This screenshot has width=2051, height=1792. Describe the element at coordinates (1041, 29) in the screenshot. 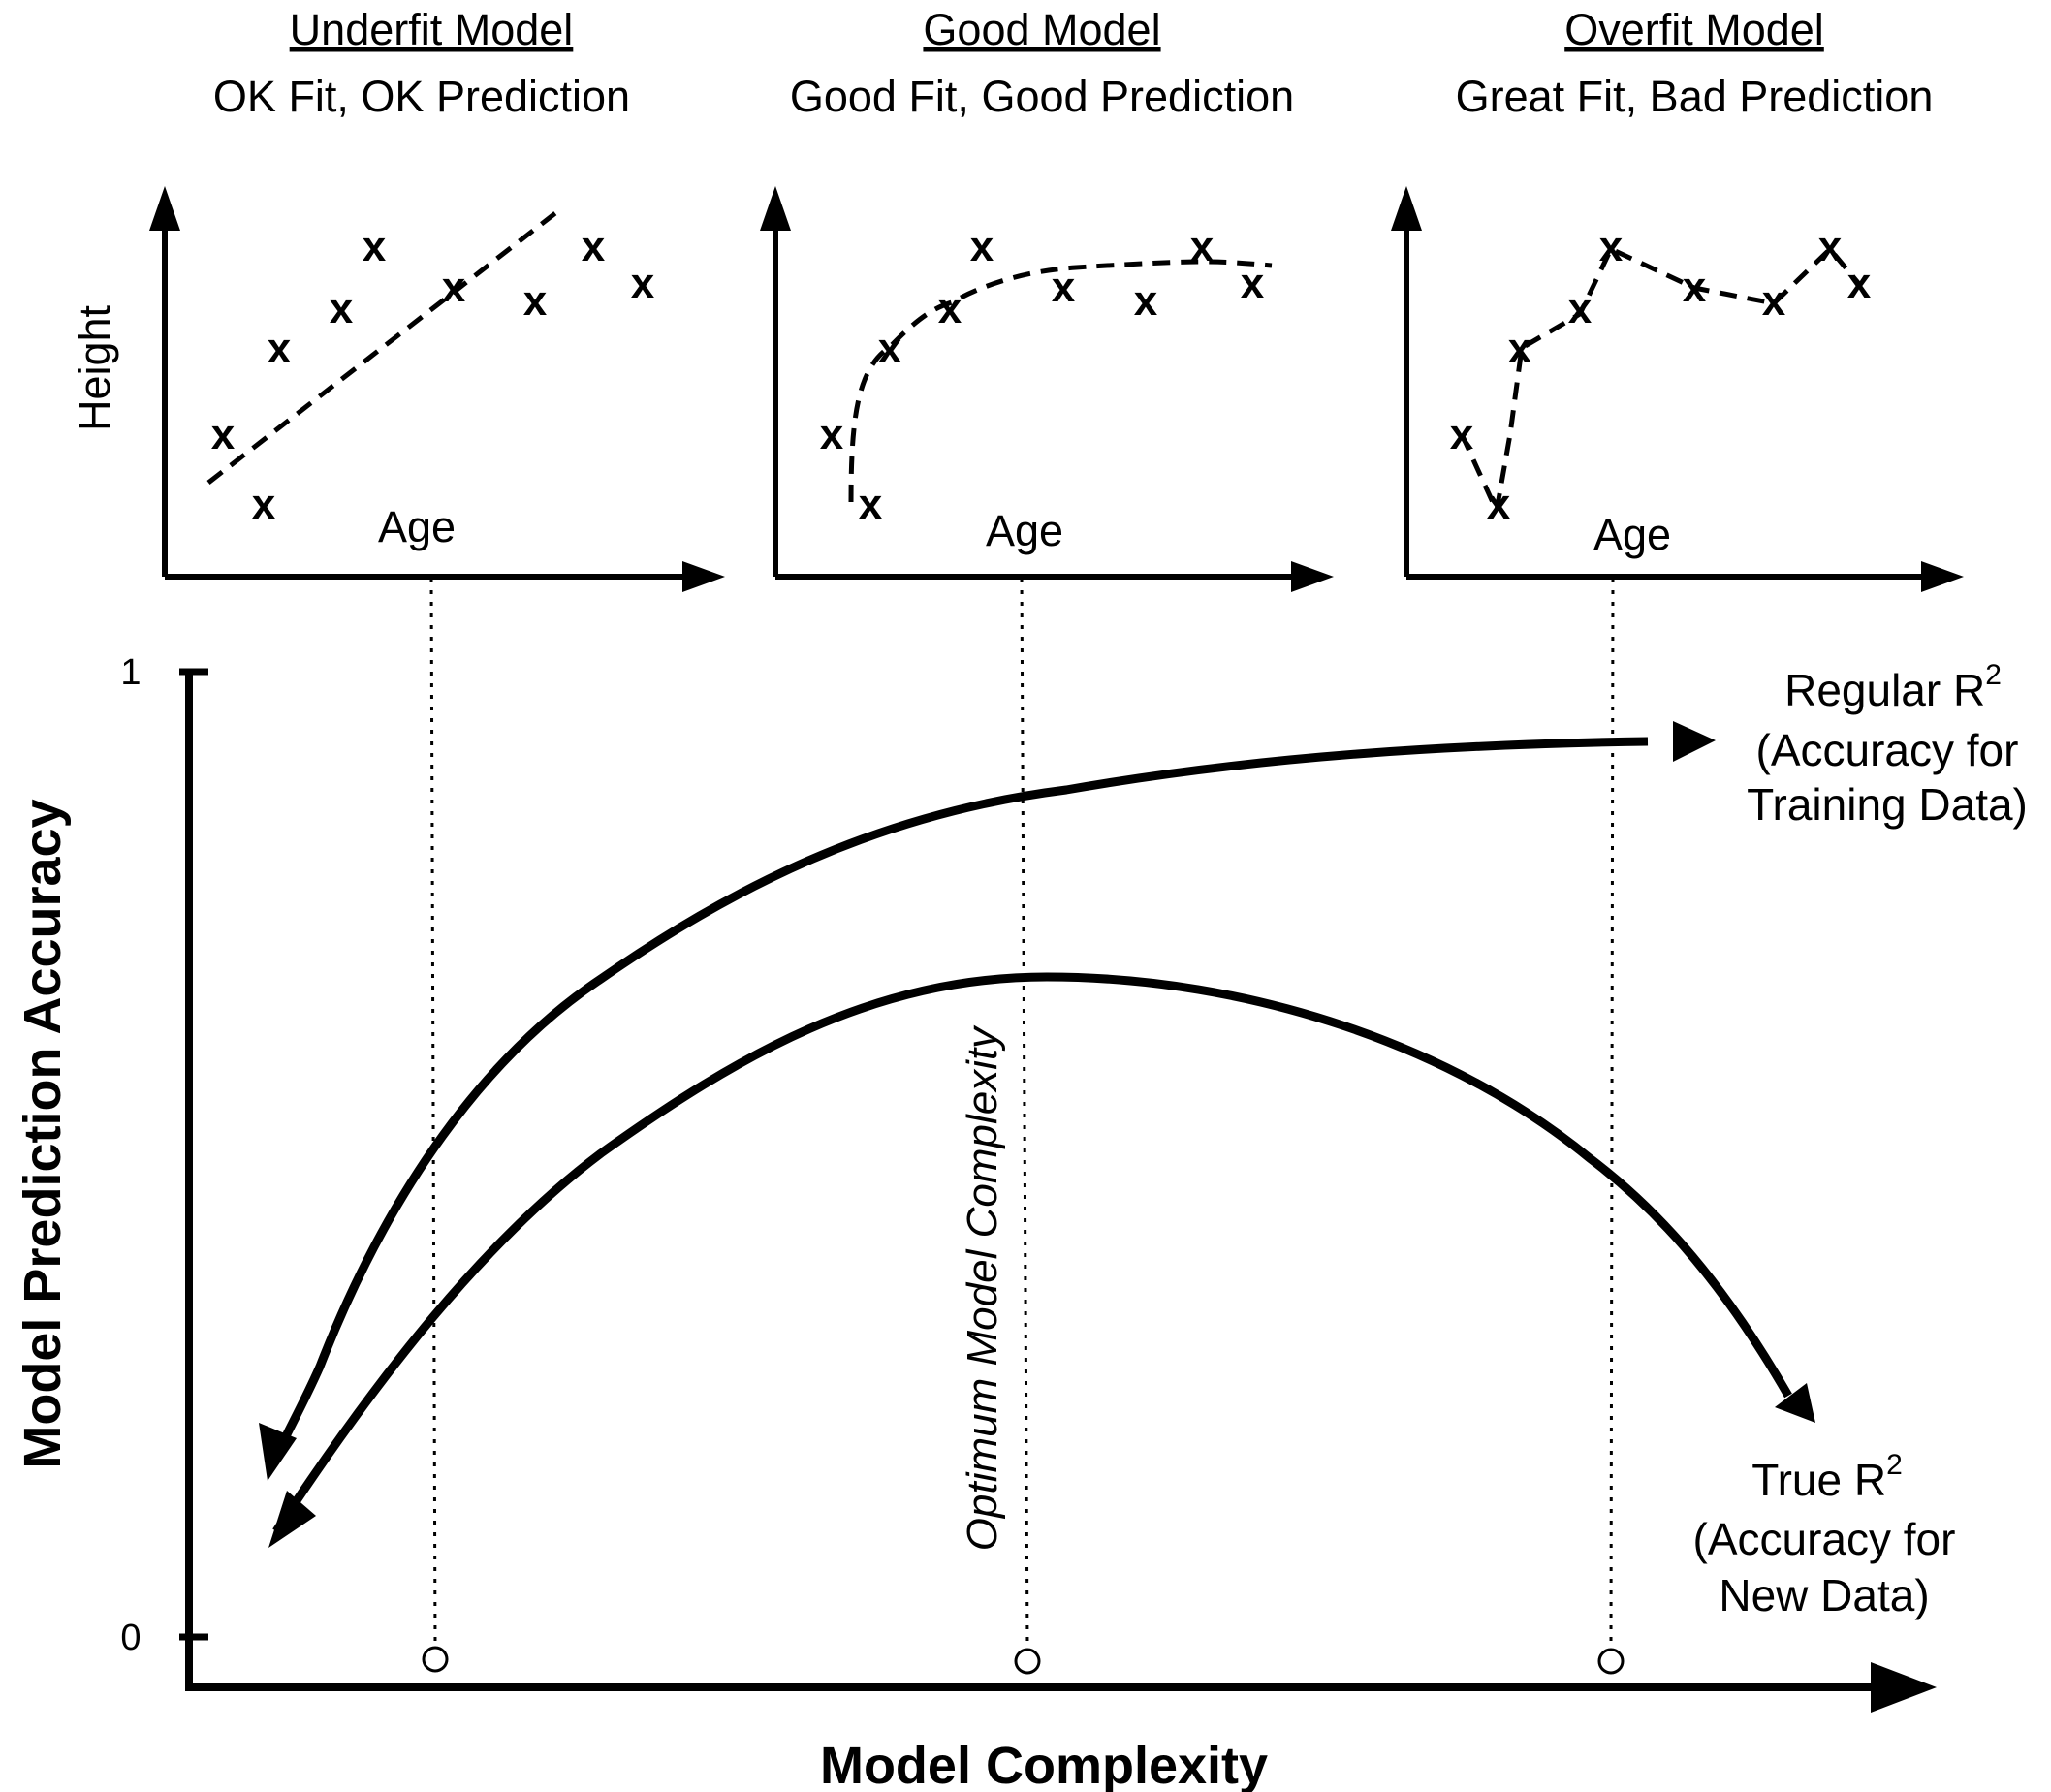

I see `panel-title: Good Model` at that location.